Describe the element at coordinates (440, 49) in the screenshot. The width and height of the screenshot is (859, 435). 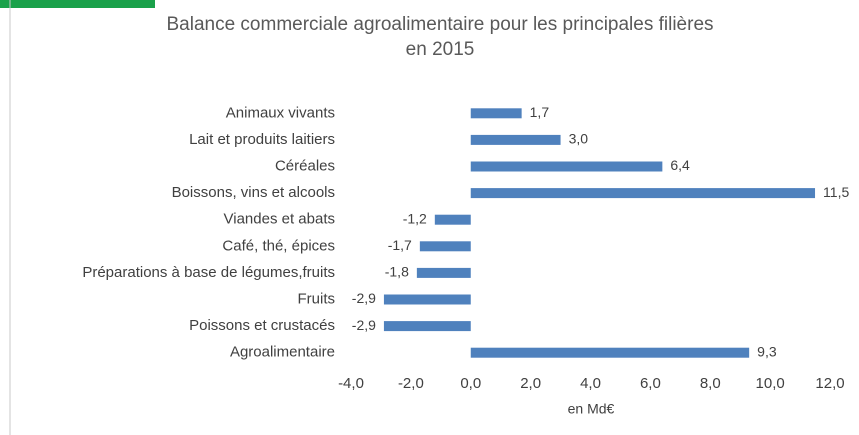
I see `chart-title: en 2015` at that location.